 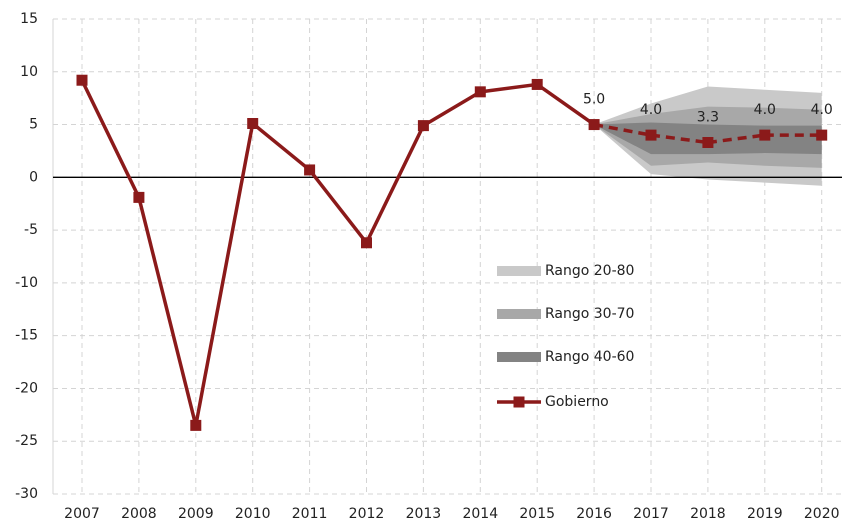 I want to click on x-tick-label: 2013, so click(x=424, y=514).